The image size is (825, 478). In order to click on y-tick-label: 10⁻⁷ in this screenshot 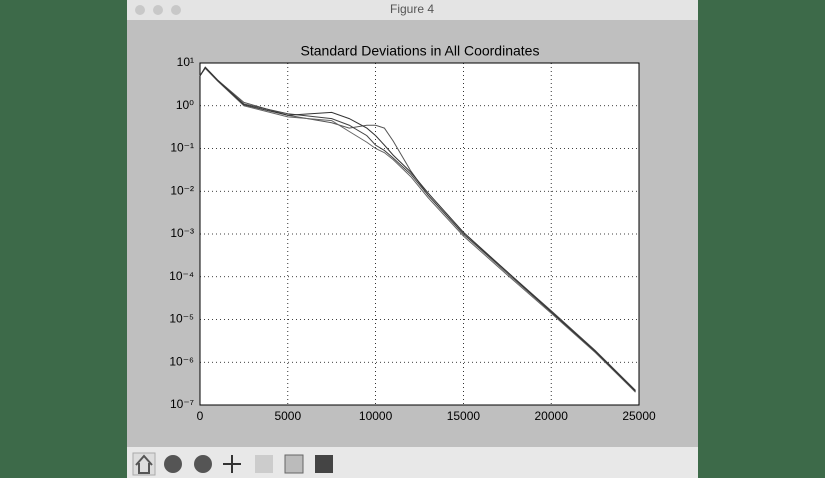, I will do `click(182, 404)`.